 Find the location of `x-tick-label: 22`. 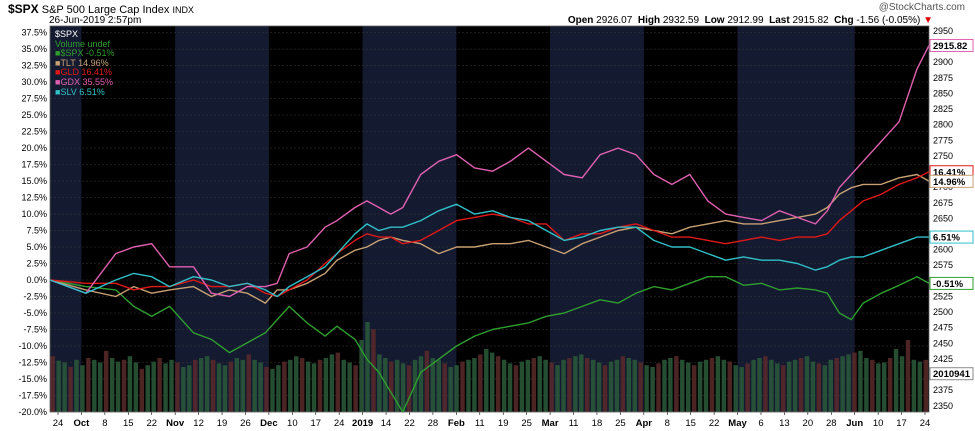

x-tick-label: 22 is located at coordinates (409, 423).